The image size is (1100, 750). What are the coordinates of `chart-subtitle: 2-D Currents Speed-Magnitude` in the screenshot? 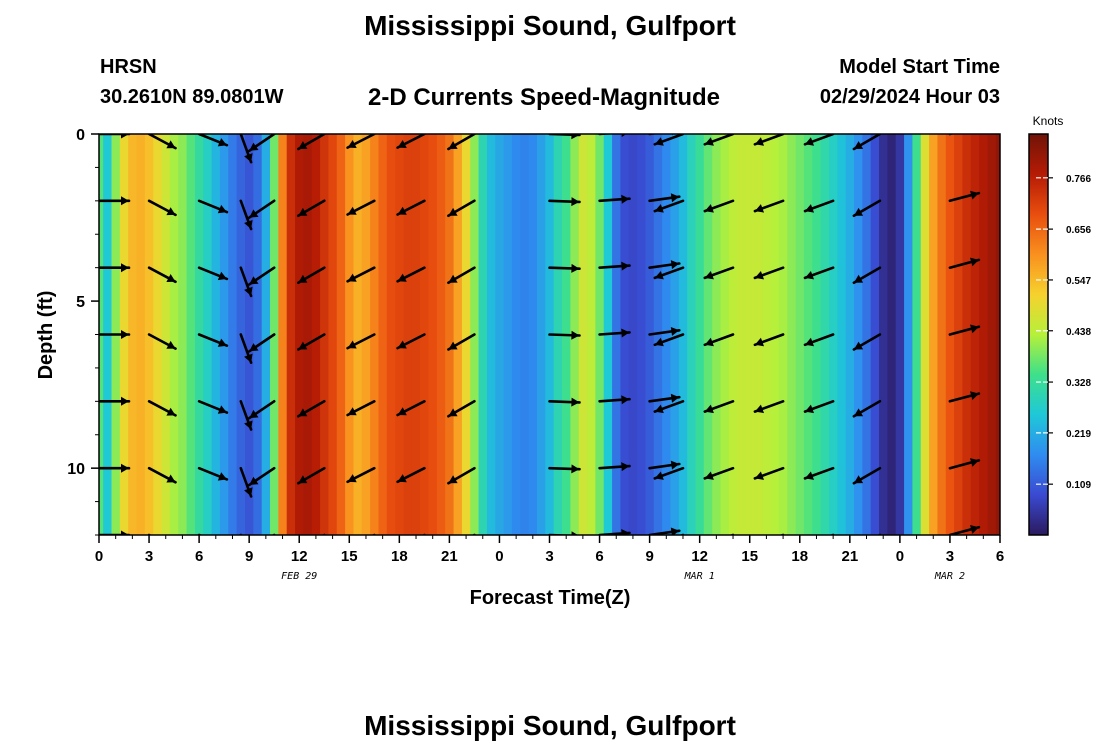 It's located at (544, 97).